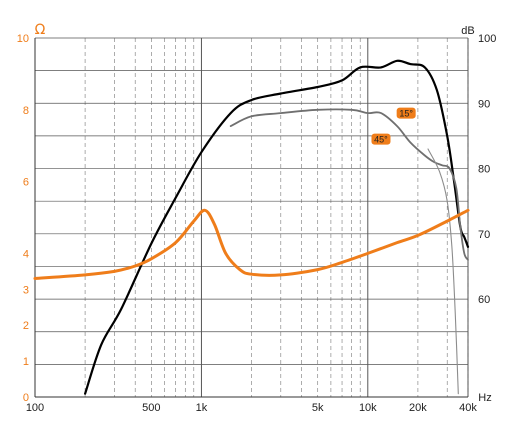 The image size is (515, 429). I want to click on right-tick-label: 70, so click(484, 235).